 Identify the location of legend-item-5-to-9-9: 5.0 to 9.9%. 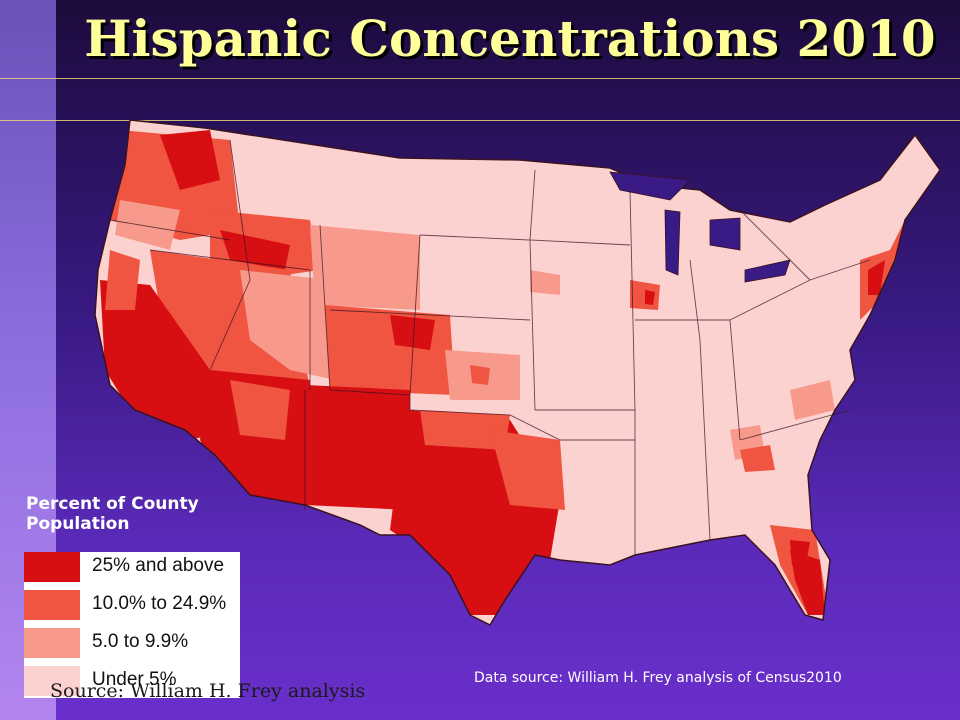
(132, 643).